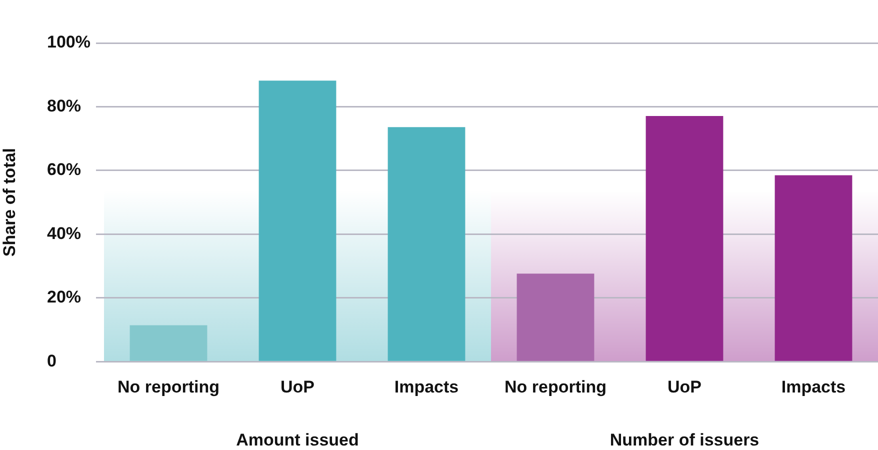  Describe the element at coordinates (297, 440) in the screenshot. I see `text: Amount issued` at that location.